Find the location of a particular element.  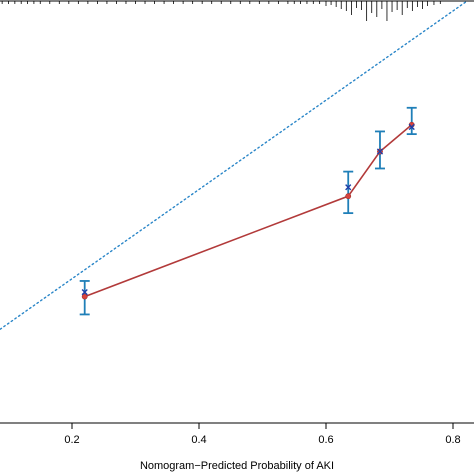

x-tick-label: 0.2 is located at coordinates (71, 440).